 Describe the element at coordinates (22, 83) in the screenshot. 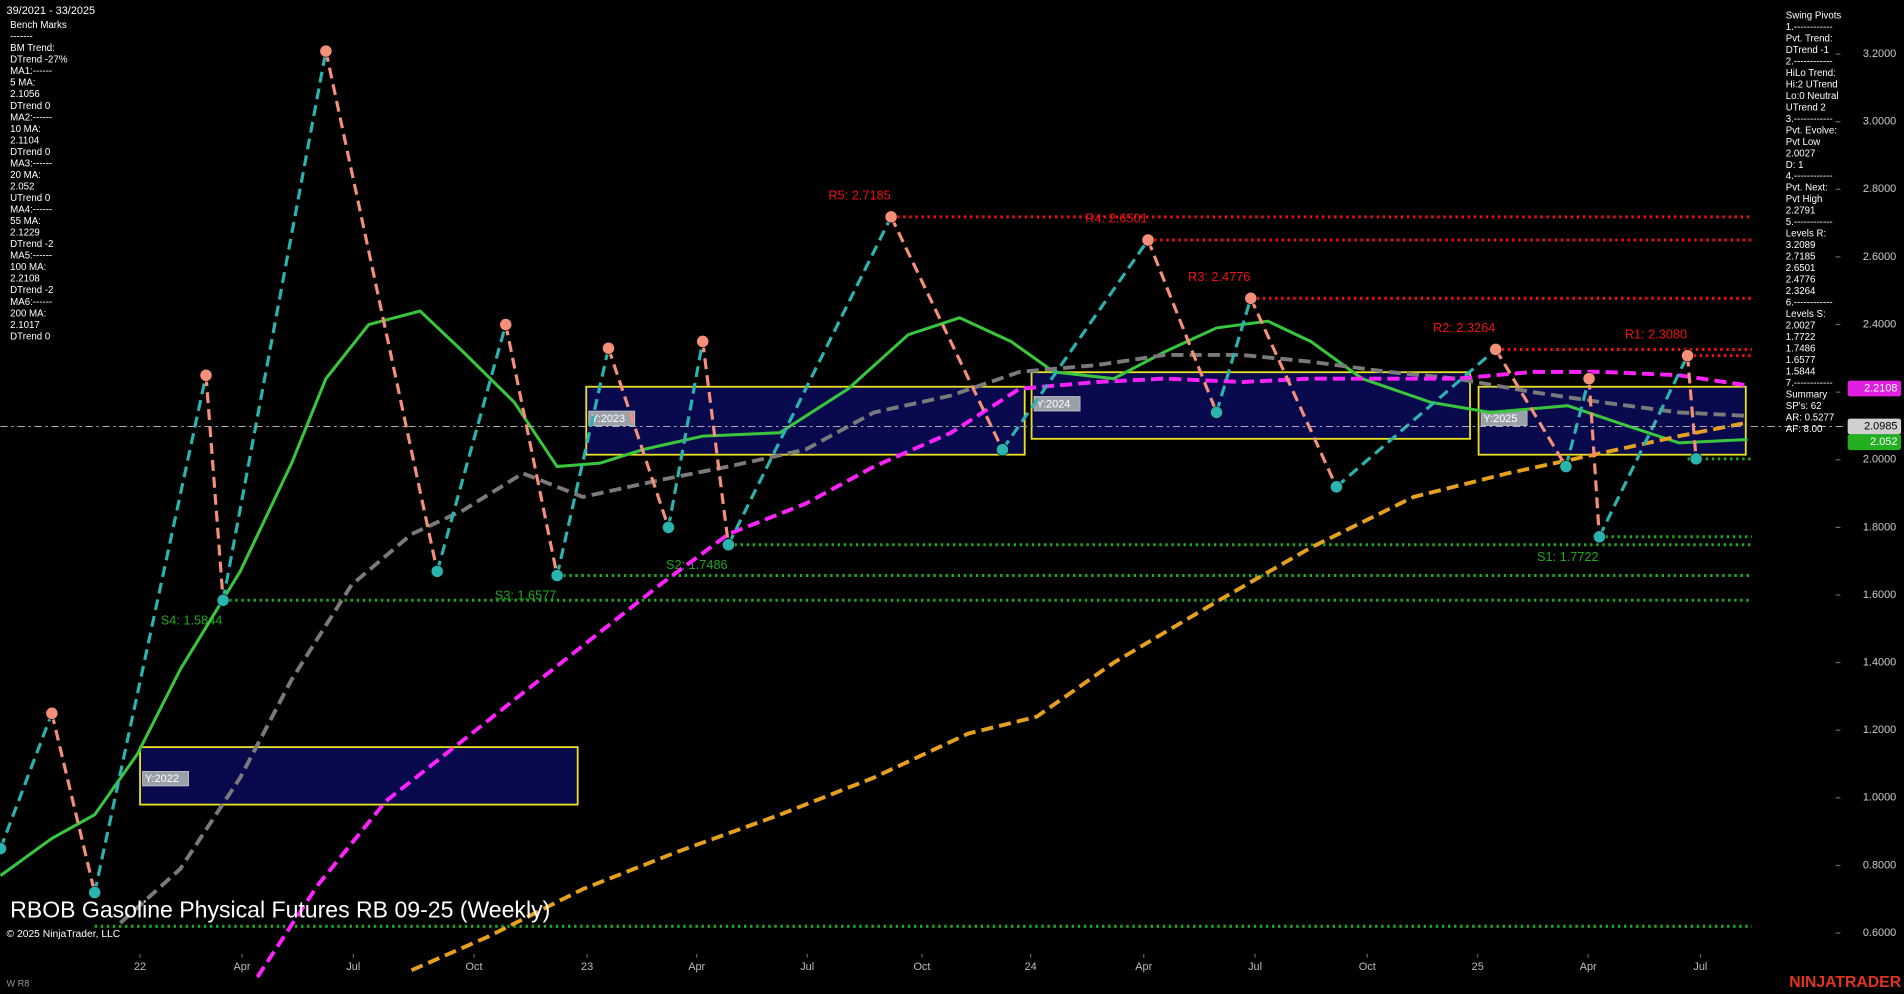

I see `bench-mark-line: 5 MA:` at that location.